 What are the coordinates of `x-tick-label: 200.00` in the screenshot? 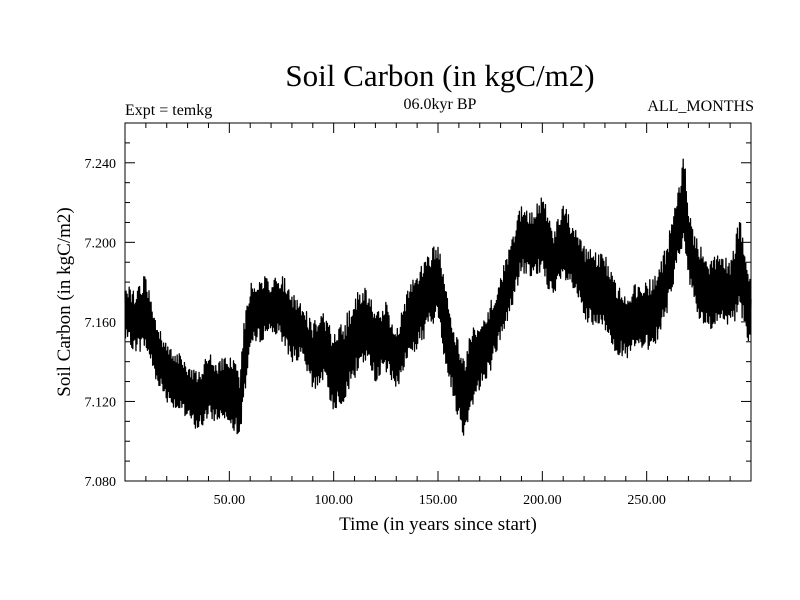 It's located at (542, 500).